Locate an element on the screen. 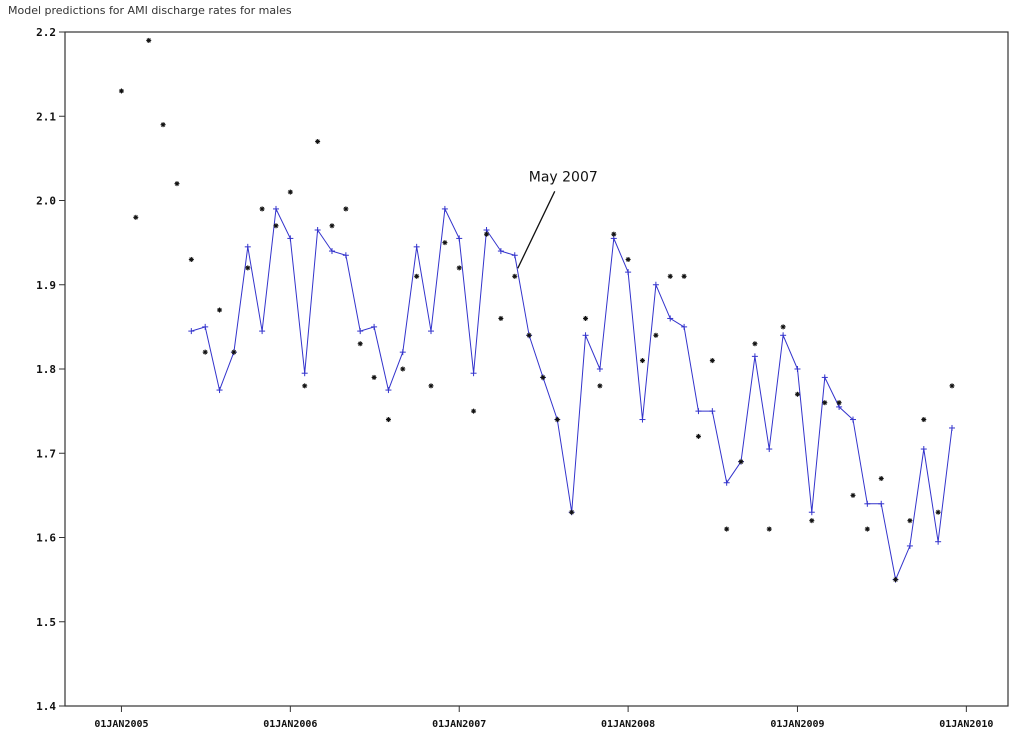  x-tick-label: 01JAN2009 is located at coordinates (797, 724).